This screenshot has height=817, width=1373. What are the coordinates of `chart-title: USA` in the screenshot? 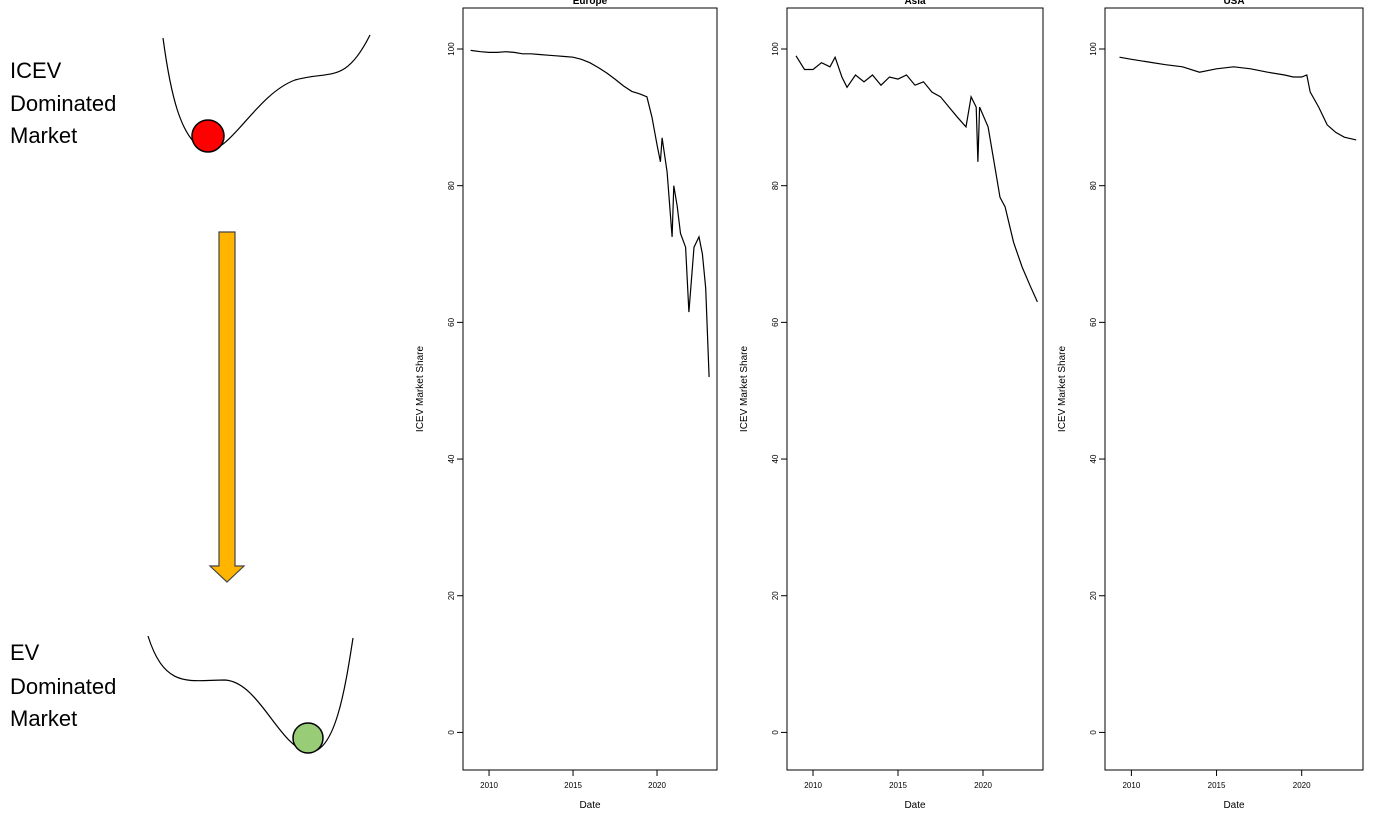 It's located at (1233, 3).